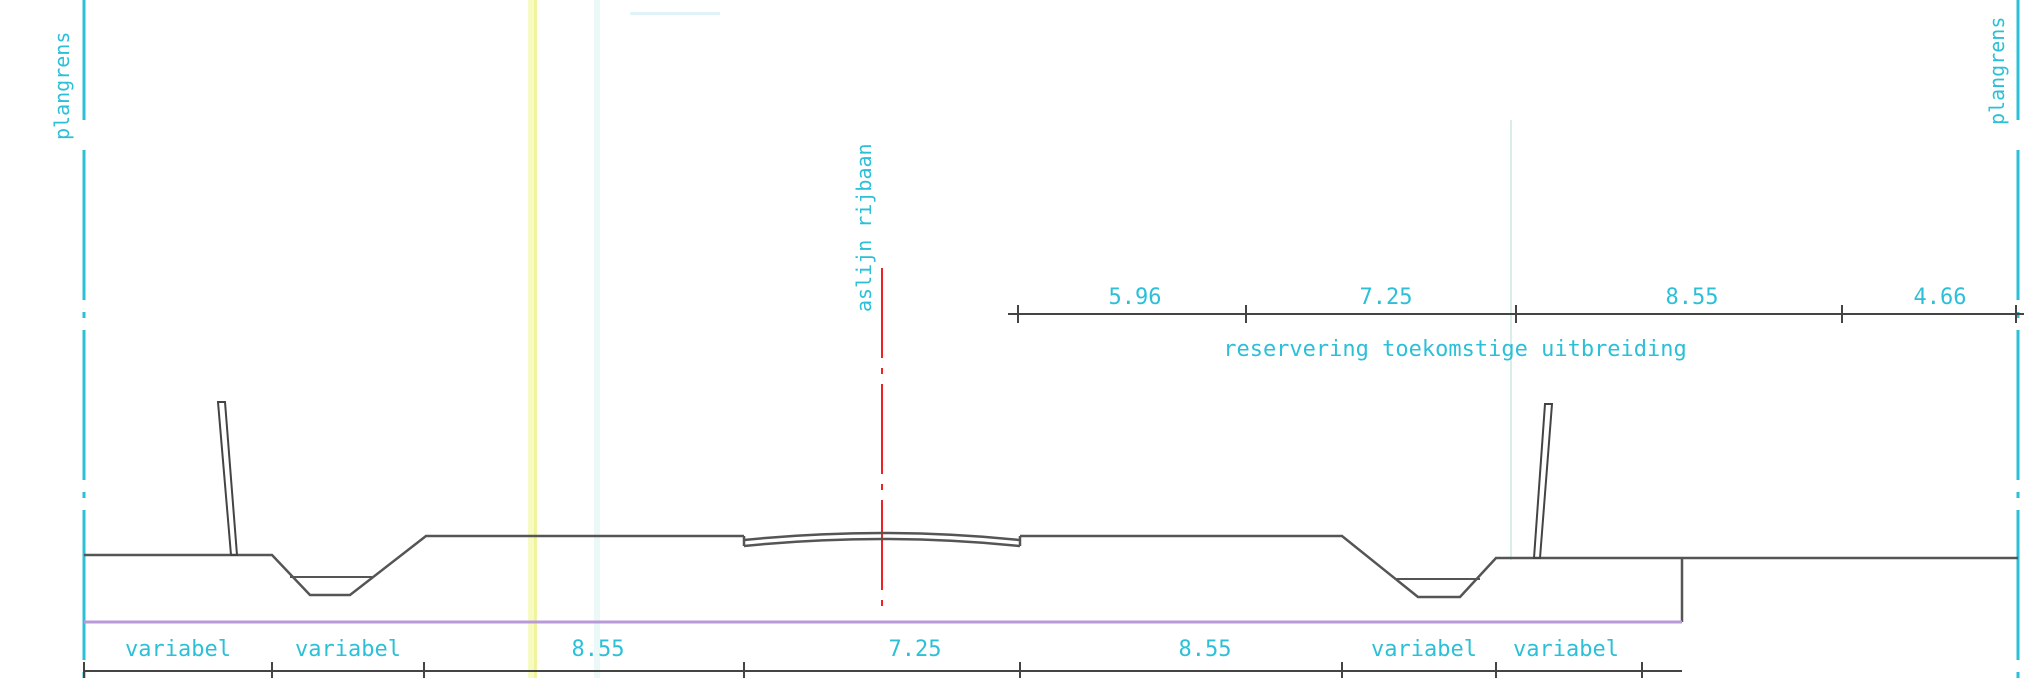 This screenshot has width=2029, height=678. What do you see at coordinates (598, 649) in the screenshot?
I see `lower-dimension-3: 8.55` at bounding box center [598, 649].